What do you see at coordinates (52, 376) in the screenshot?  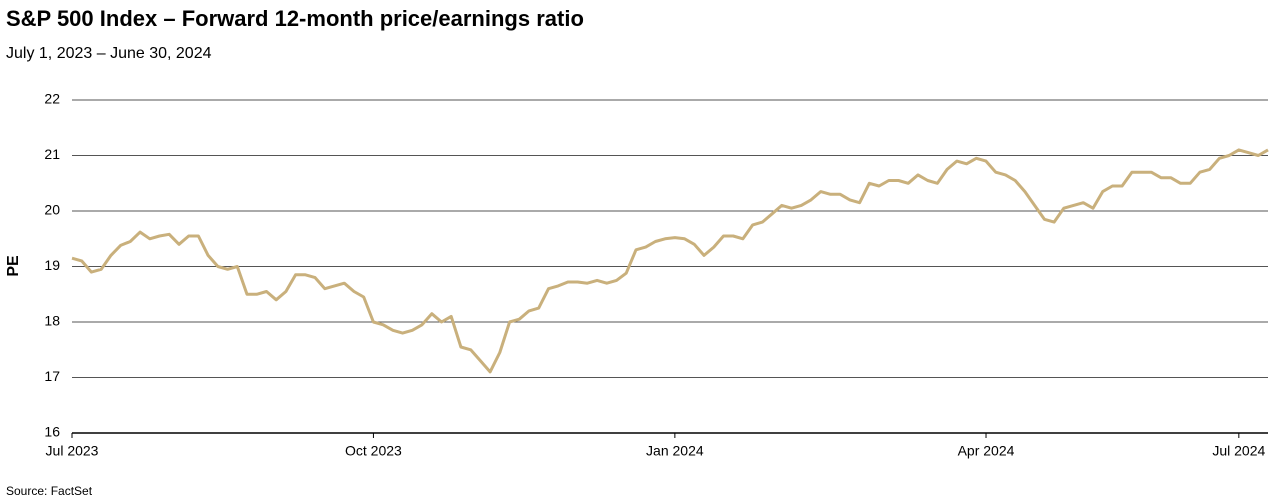 I see `y-tick-label: 17` at bounding box center [52, 376].